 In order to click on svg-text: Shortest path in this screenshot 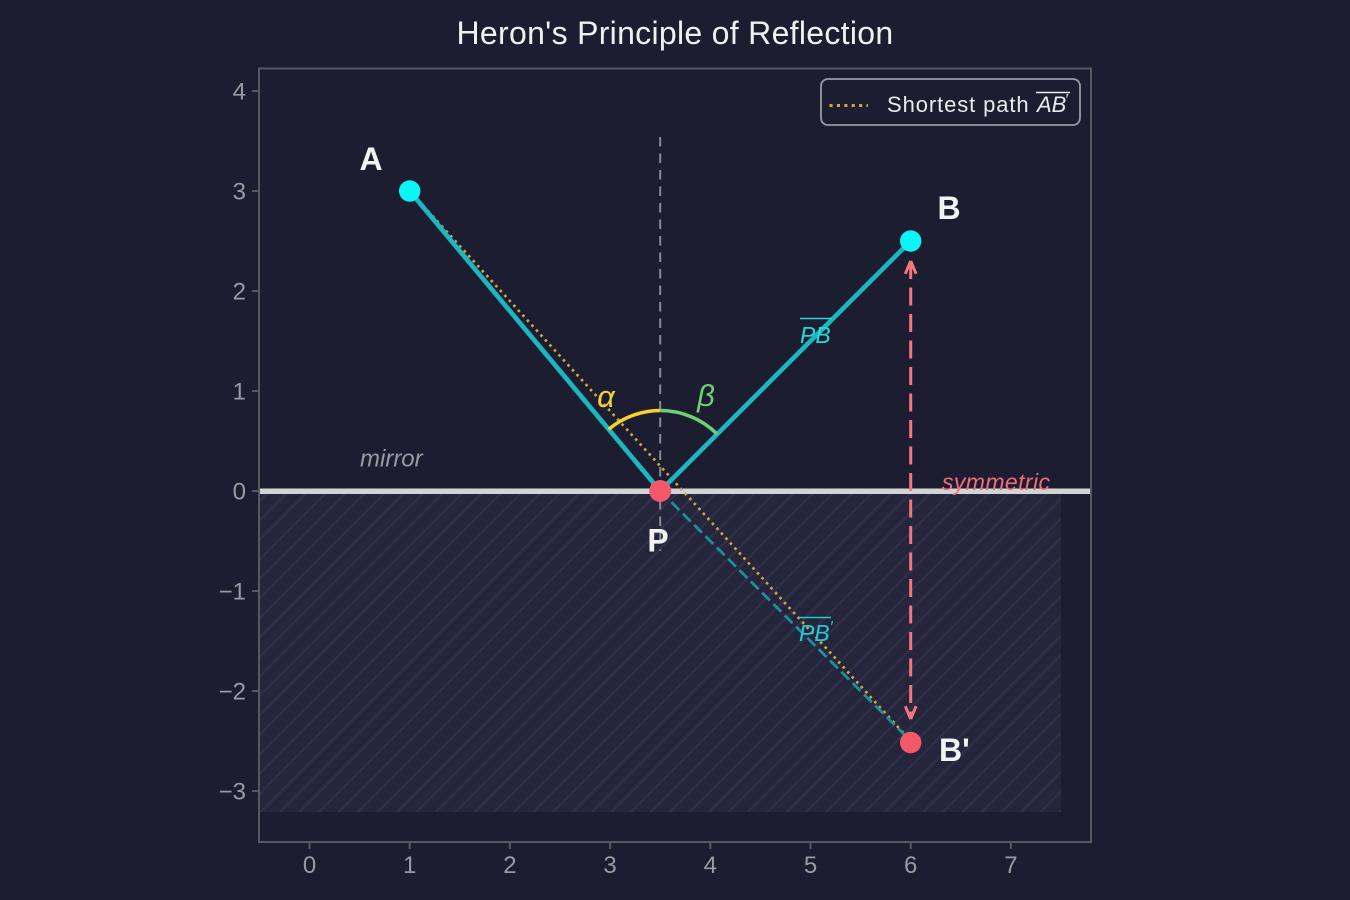, I will do `click(958, 104)`.